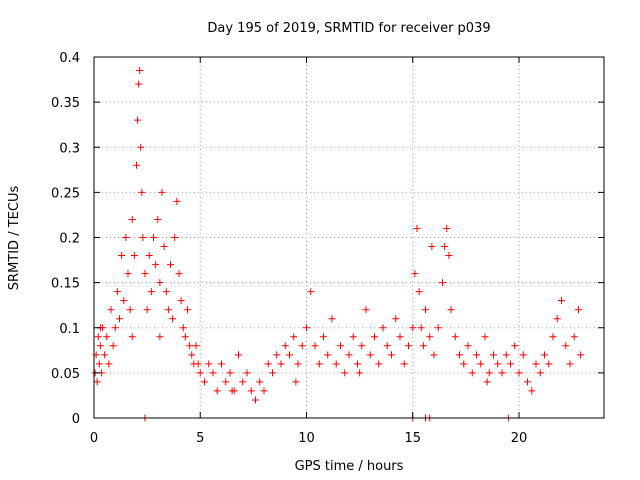  Describe the element at coordinates (69, 148) in the screenshot. I see `y-tick-label: 0.3` at that location.